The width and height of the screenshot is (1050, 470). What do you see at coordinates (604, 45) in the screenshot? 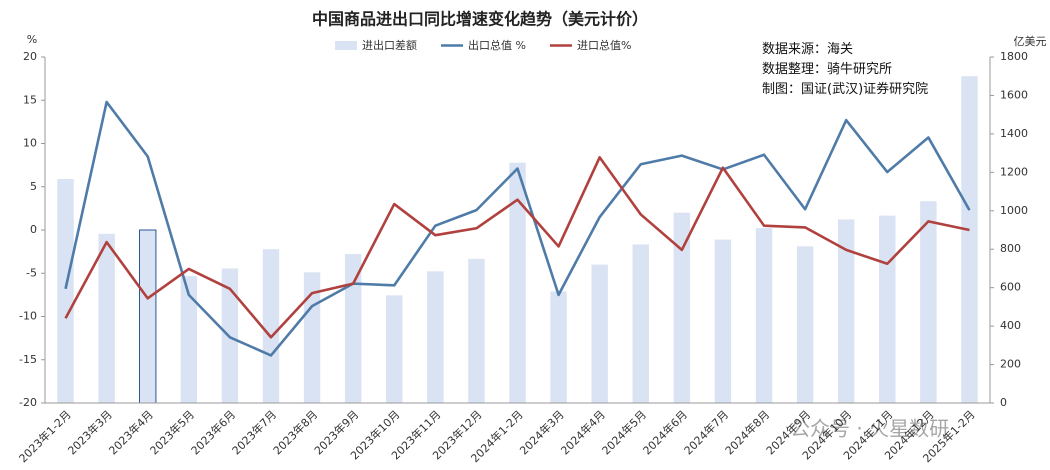
I see `legend-label: 进口总值%` at bounding box center [604, 45].